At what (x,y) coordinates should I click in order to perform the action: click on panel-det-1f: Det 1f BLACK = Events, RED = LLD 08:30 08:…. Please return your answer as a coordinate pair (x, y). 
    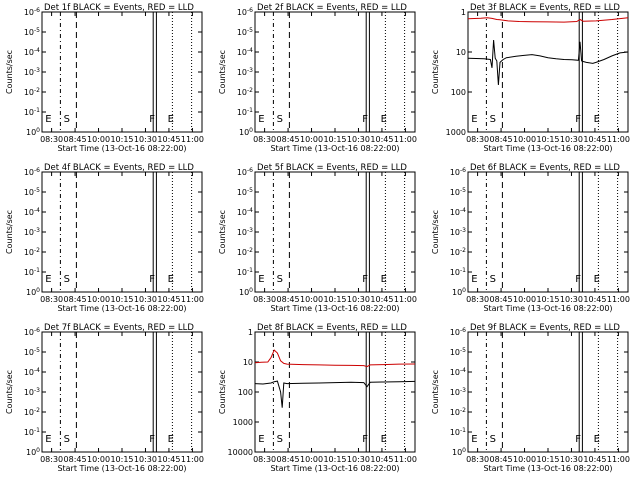
    Looking at the image, I should click on (104, 78).